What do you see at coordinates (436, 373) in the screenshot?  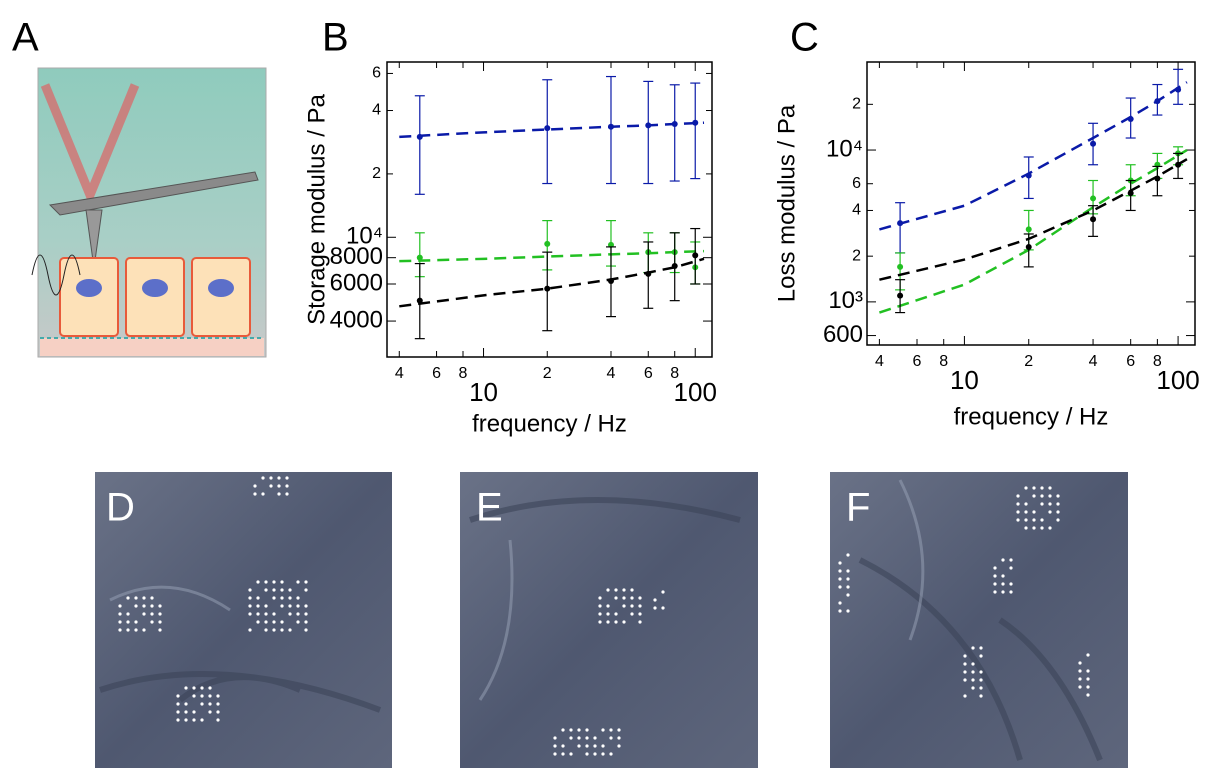 I see `x-tick-label: 6` at bounding box center [436, 373].